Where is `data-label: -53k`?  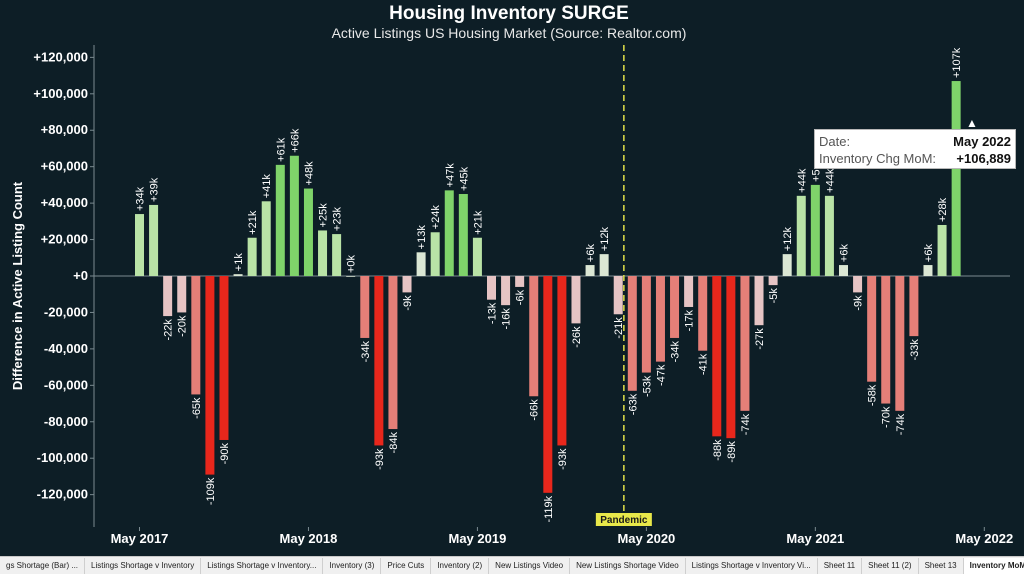 data-label: -53k is located at coordinates (647, 386).